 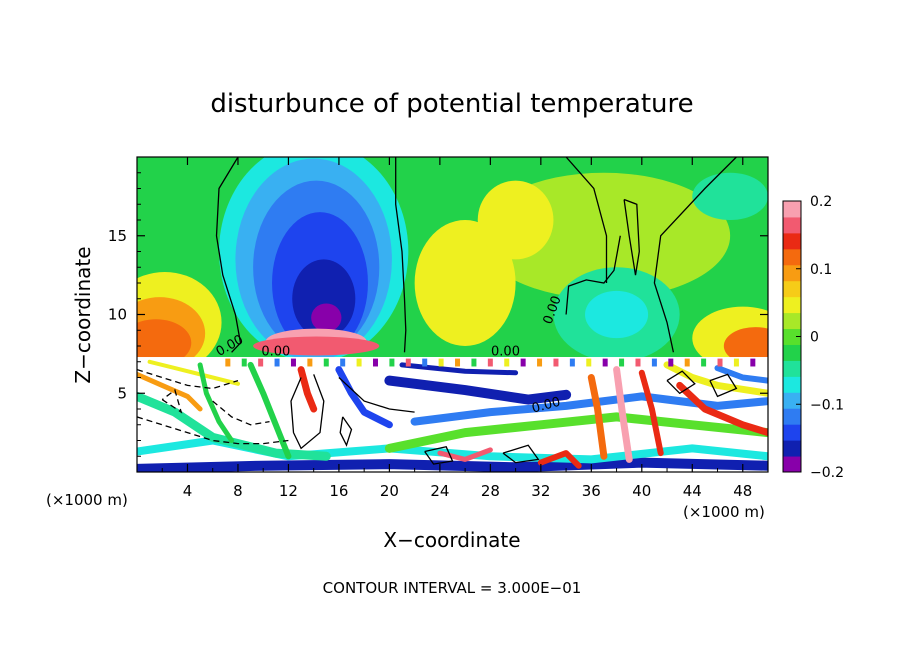 I want to click on chart-title: disturbunce of potential temperature, so click(x=451, y=104).